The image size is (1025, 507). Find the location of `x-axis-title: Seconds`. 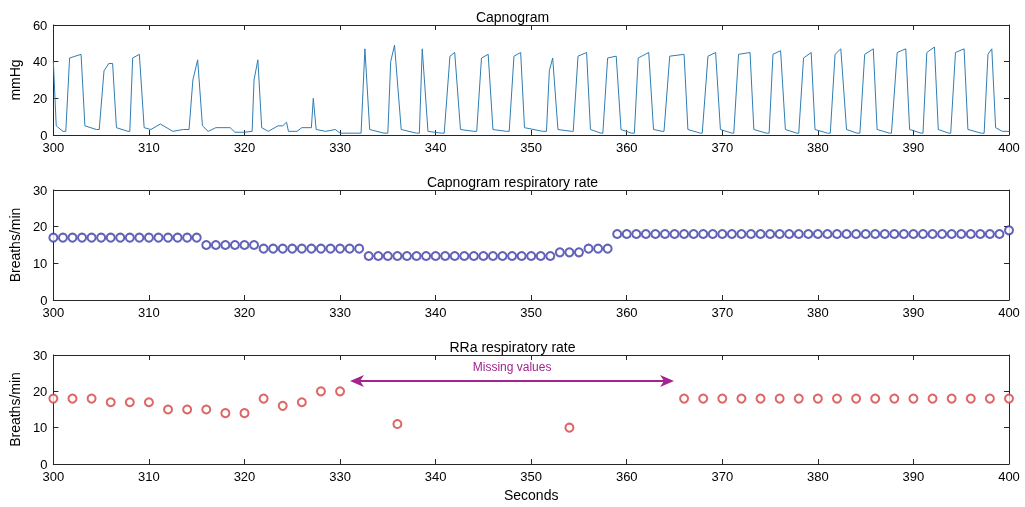

x-axis-title: Seconds is located at coordinates (531, 495).